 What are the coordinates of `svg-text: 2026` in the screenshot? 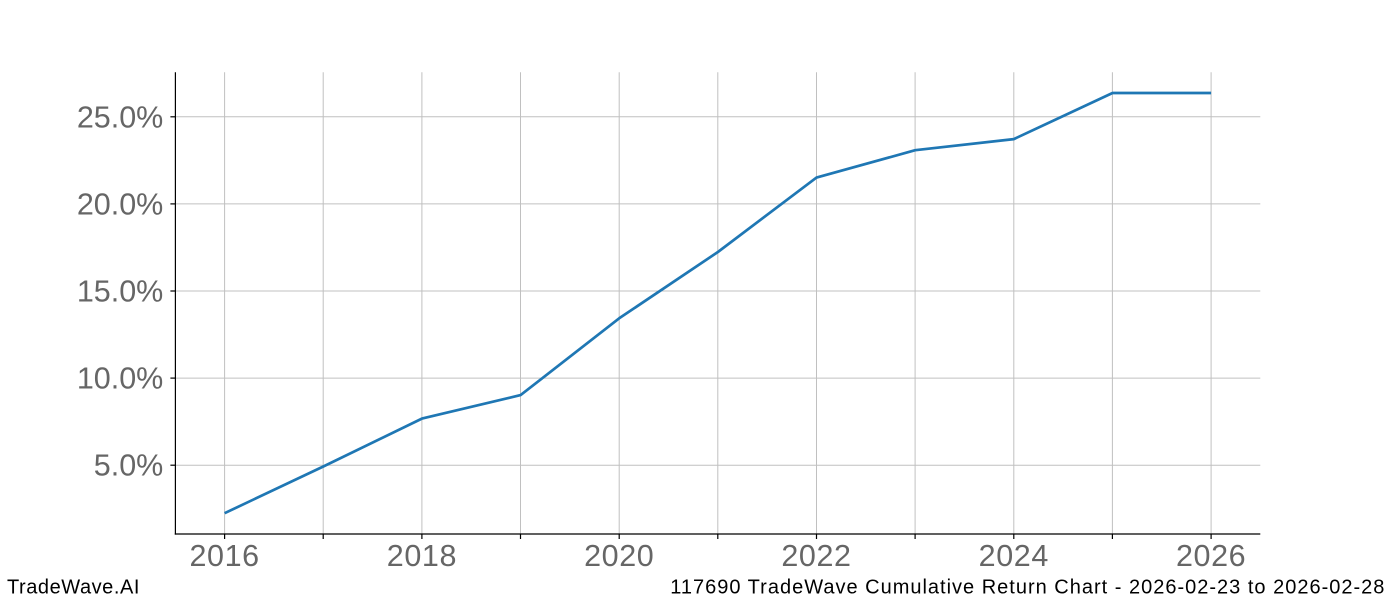 It's located at (1211, 556).